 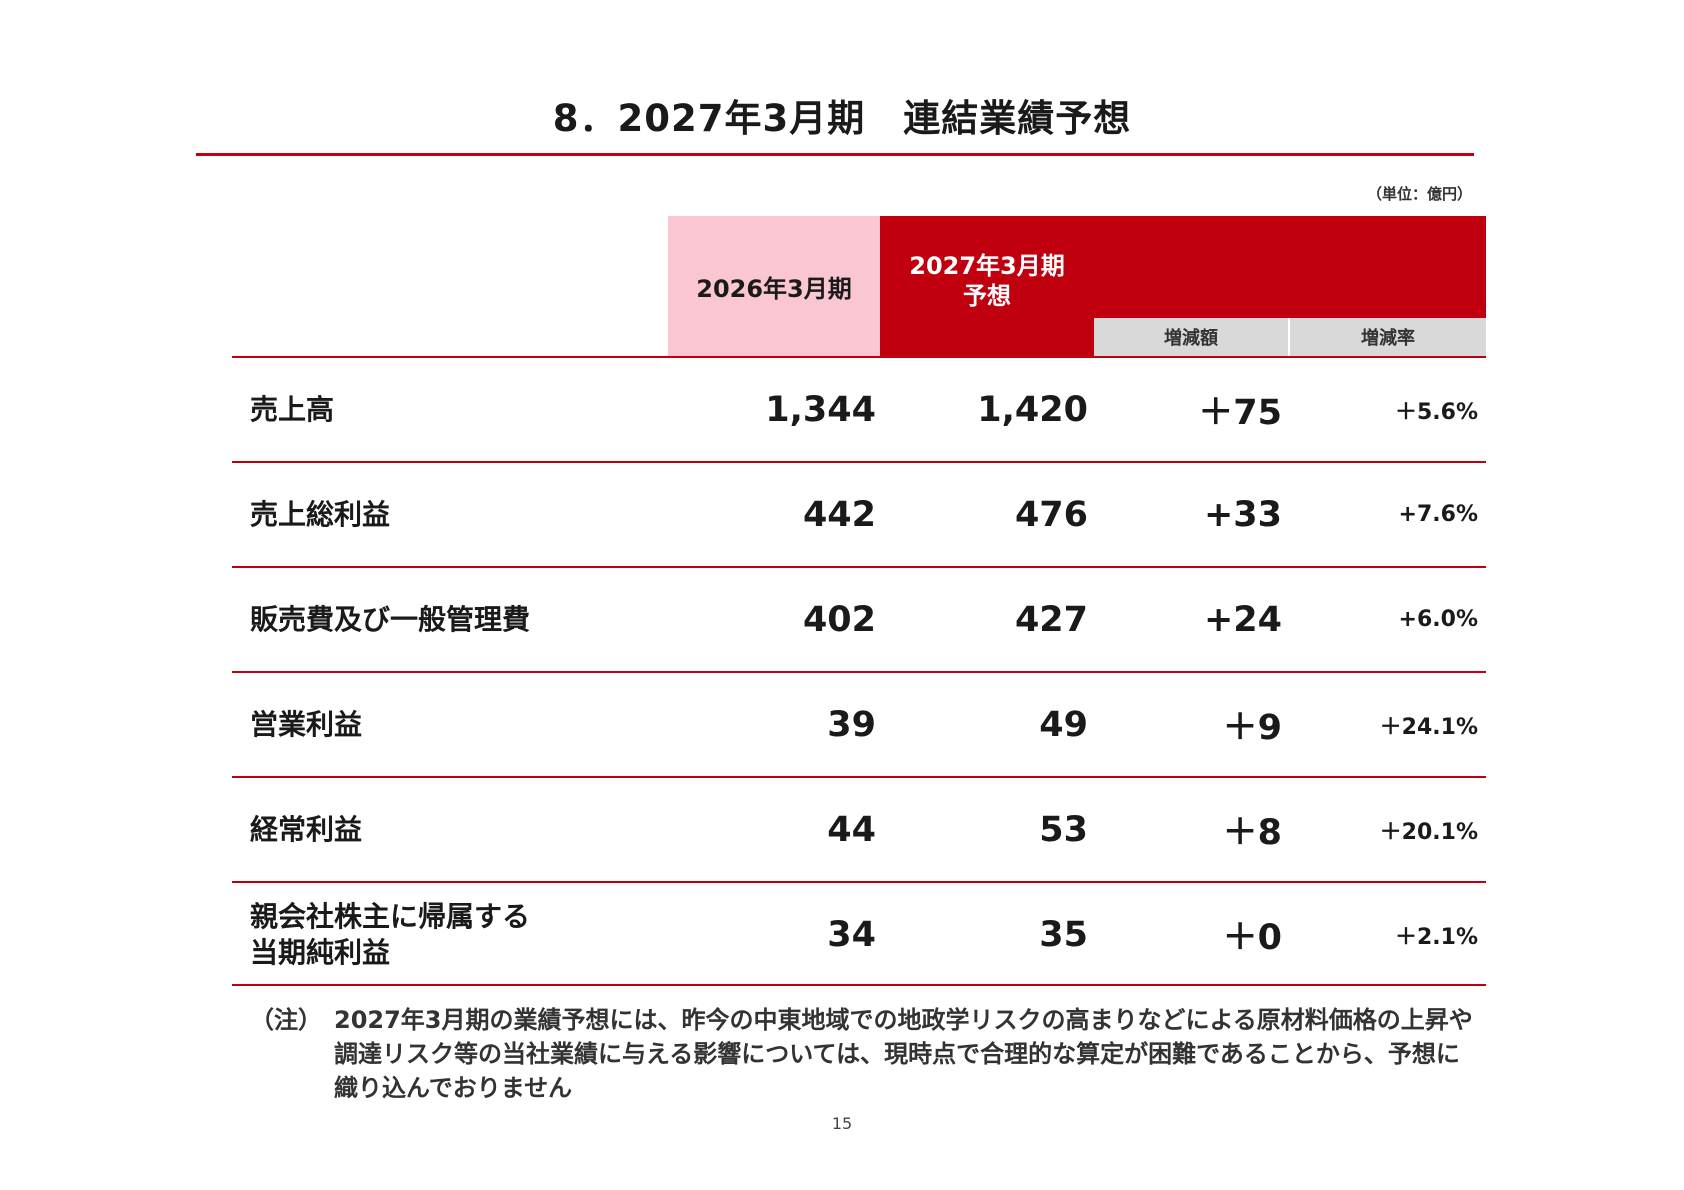 I want to click on row-label: 営業利益, so click(x=306, y=724).